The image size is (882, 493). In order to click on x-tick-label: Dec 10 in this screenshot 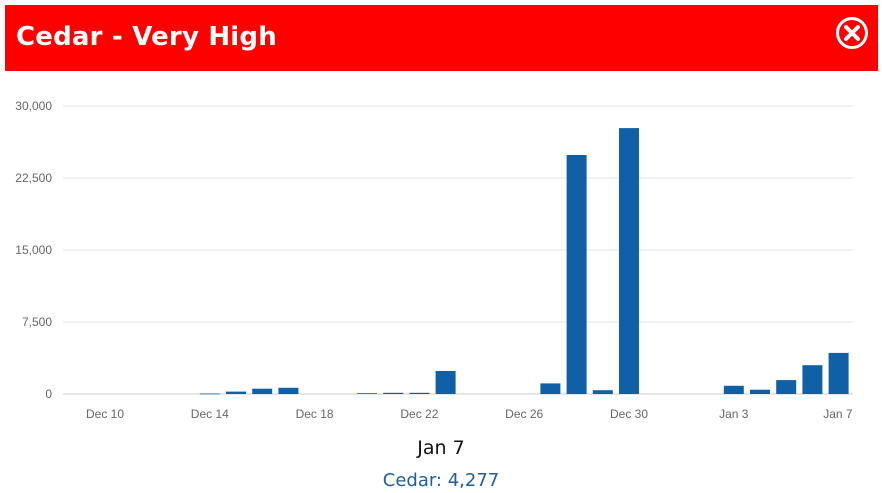, I will do `click(105, 414)`.